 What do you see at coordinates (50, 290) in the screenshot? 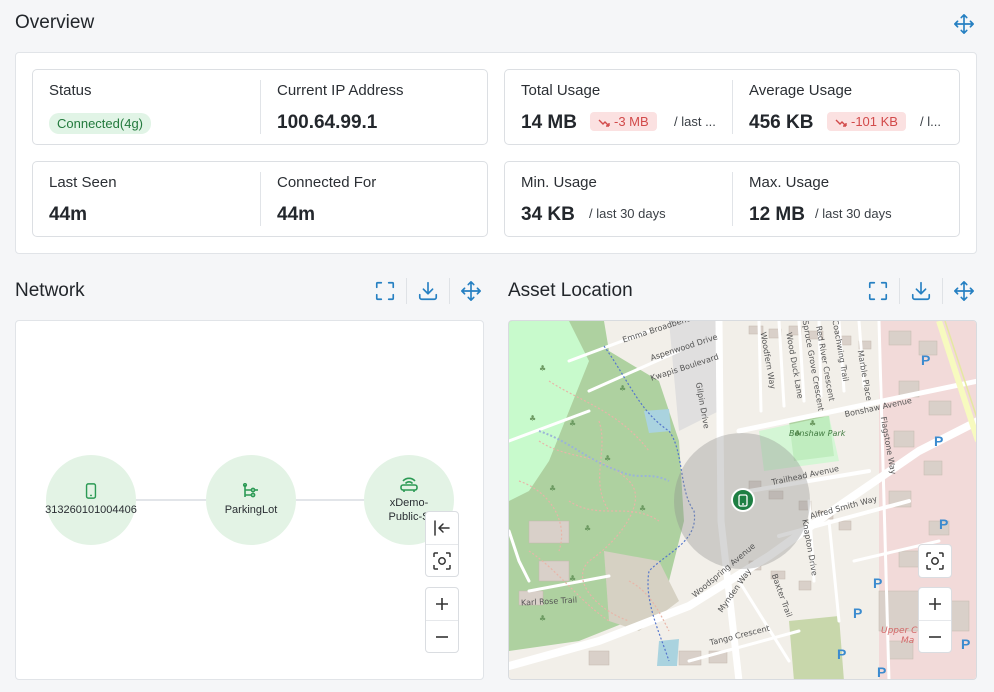
I see `network-title: Network` at bounding box center [50, 290].